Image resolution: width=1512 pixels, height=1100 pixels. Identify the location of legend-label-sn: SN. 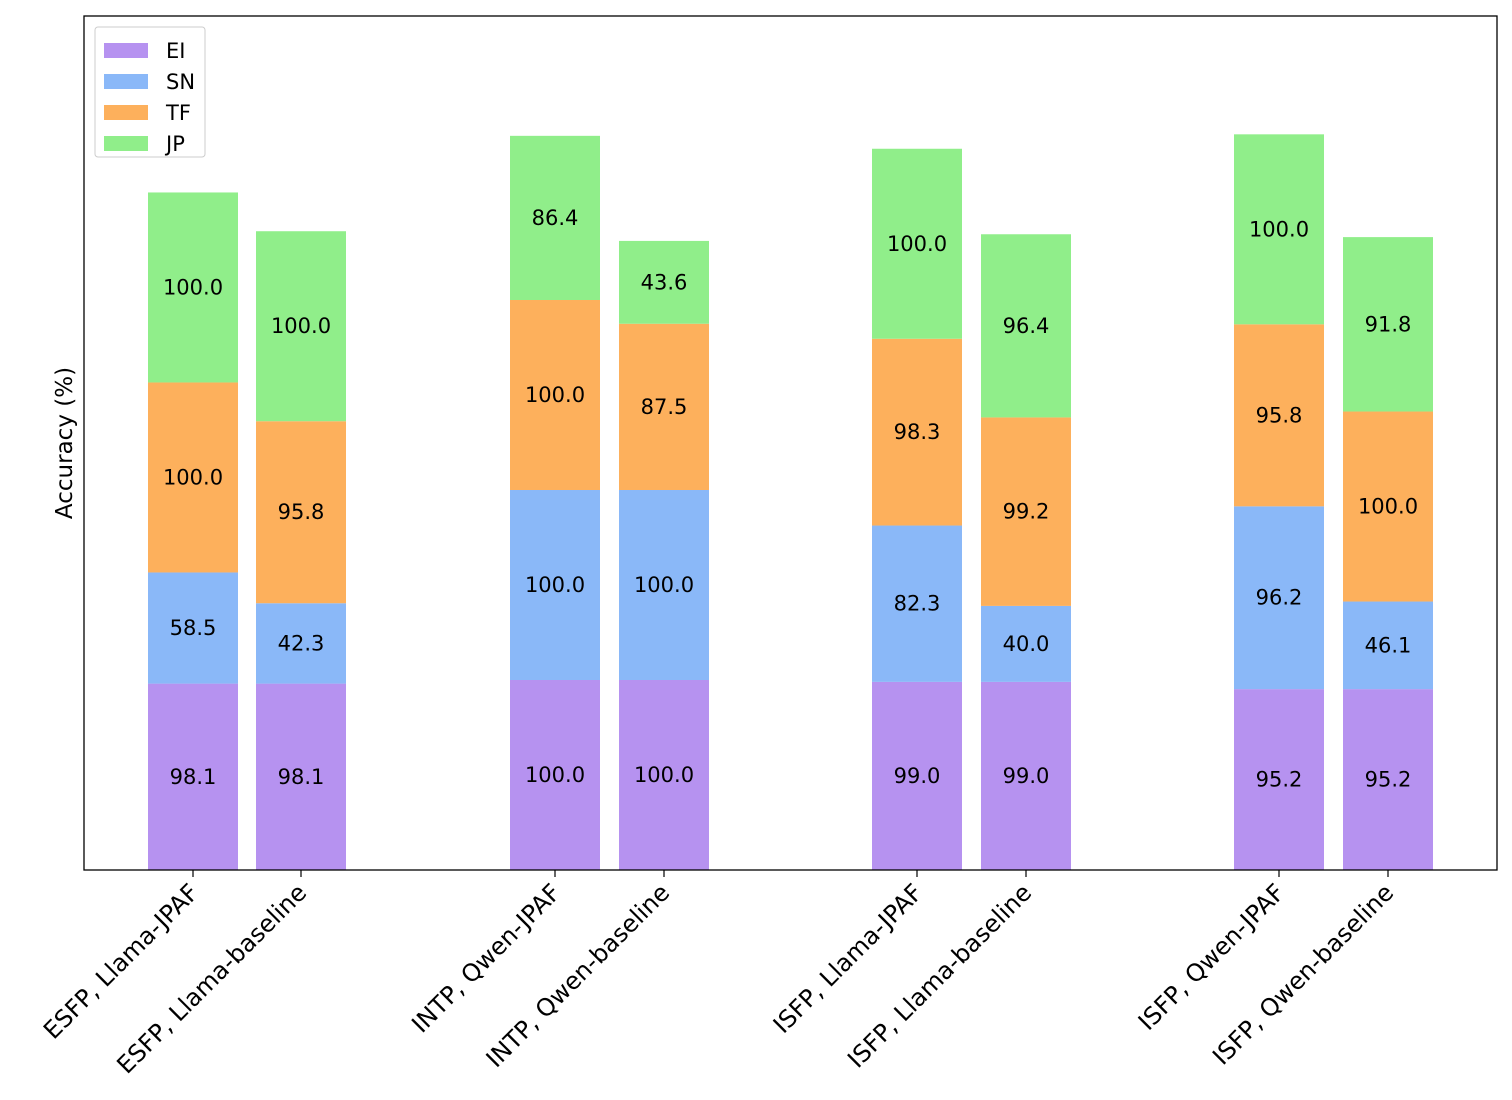
(180, 82).